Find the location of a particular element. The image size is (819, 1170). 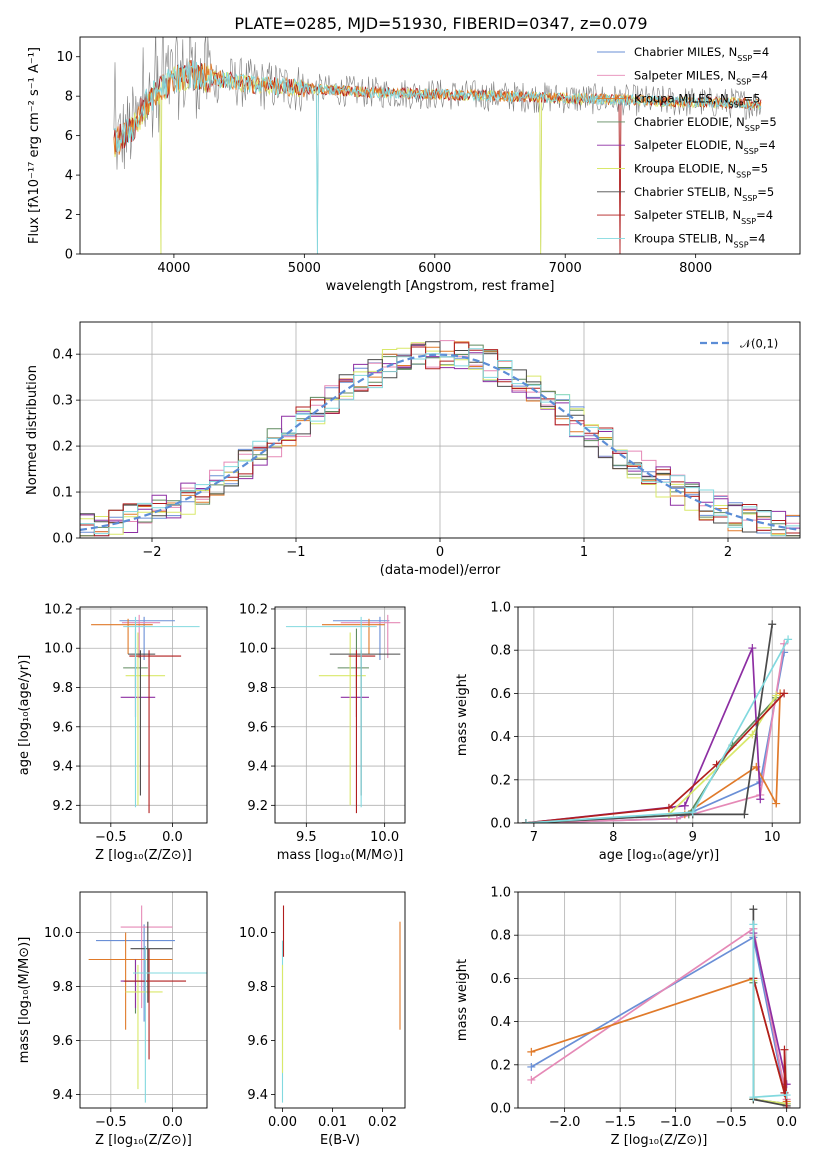

errorbar-salpeter_miles is located at coordinates (146, 957).